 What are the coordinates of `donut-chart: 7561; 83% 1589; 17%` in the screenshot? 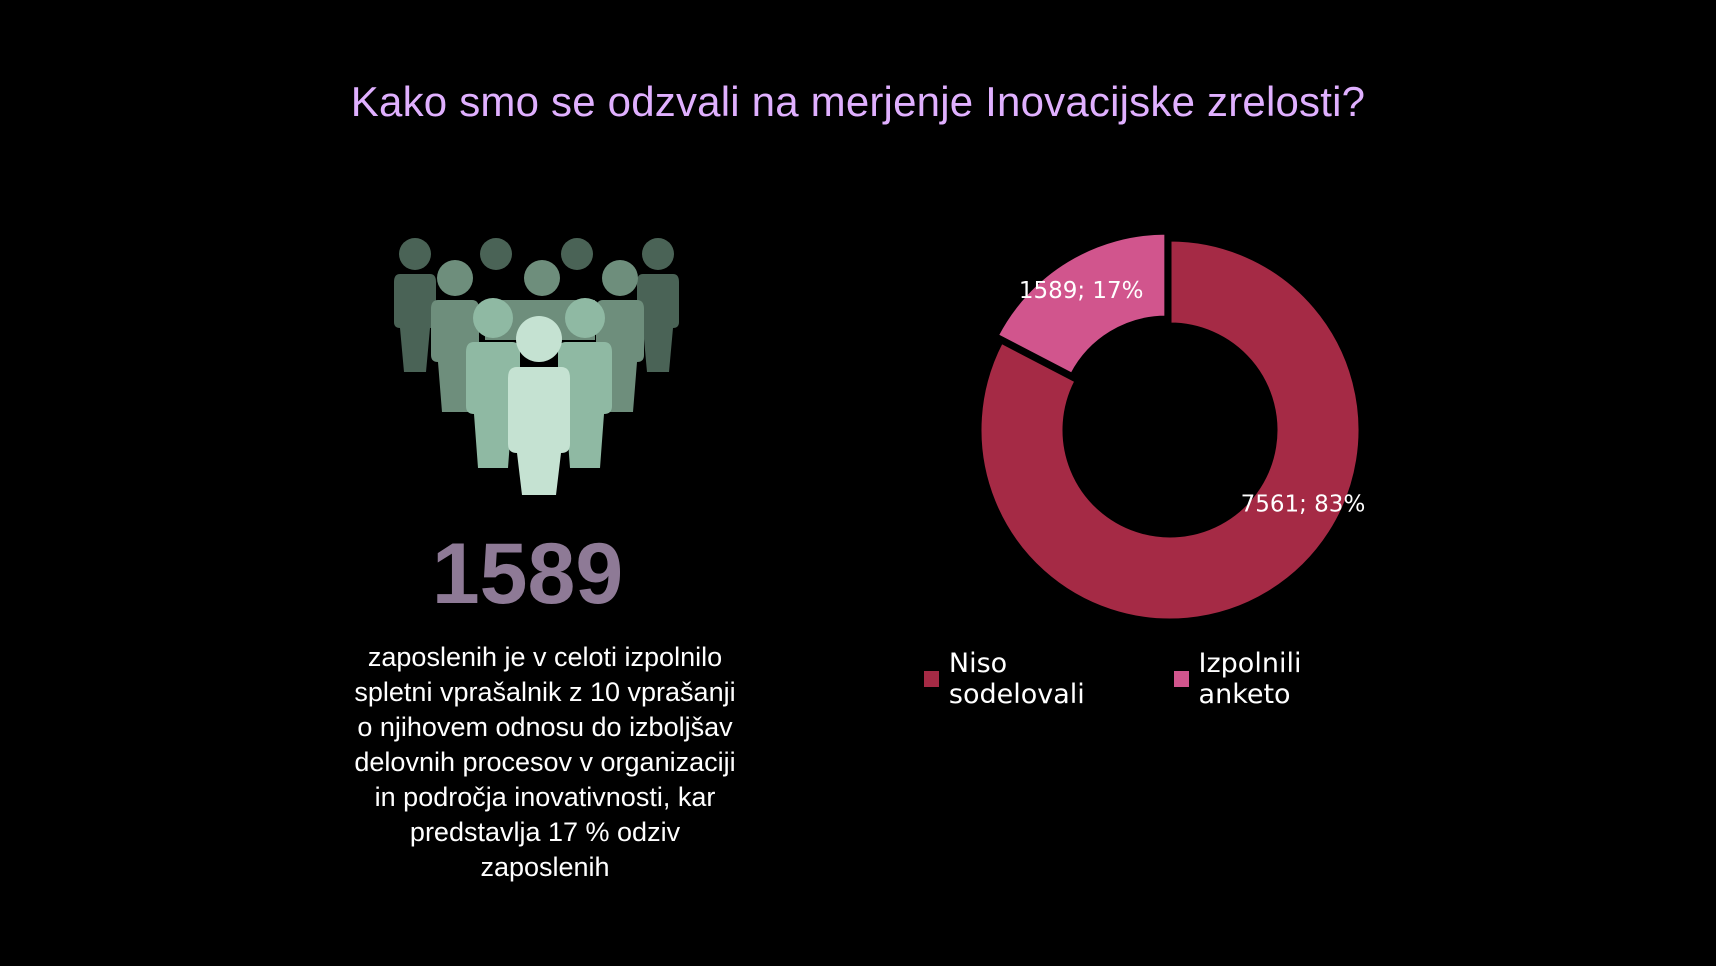 It's located at (1172, 426).